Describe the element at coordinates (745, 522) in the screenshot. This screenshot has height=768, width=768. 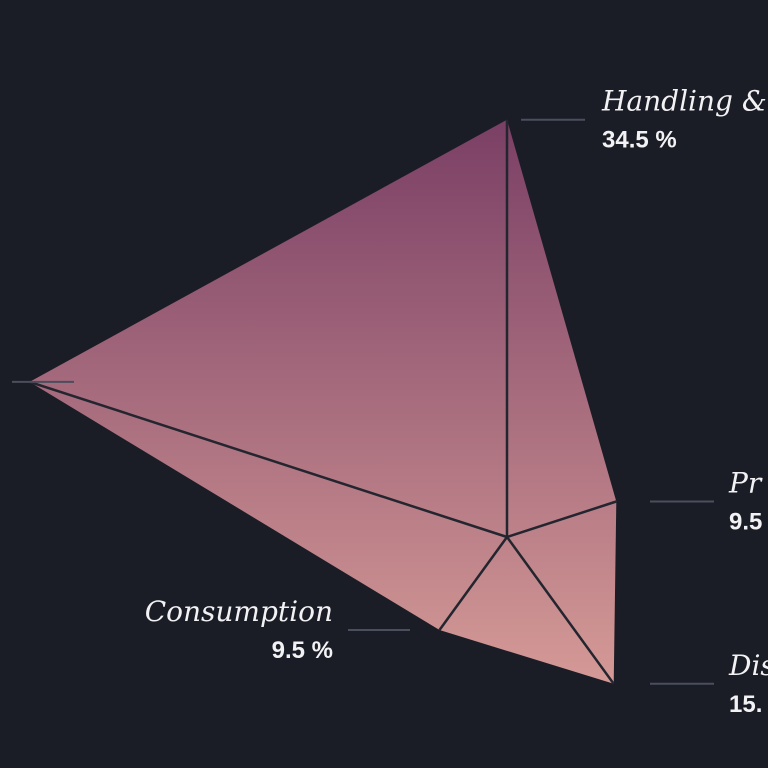
I see `value-label-1: 9.5` at that location.